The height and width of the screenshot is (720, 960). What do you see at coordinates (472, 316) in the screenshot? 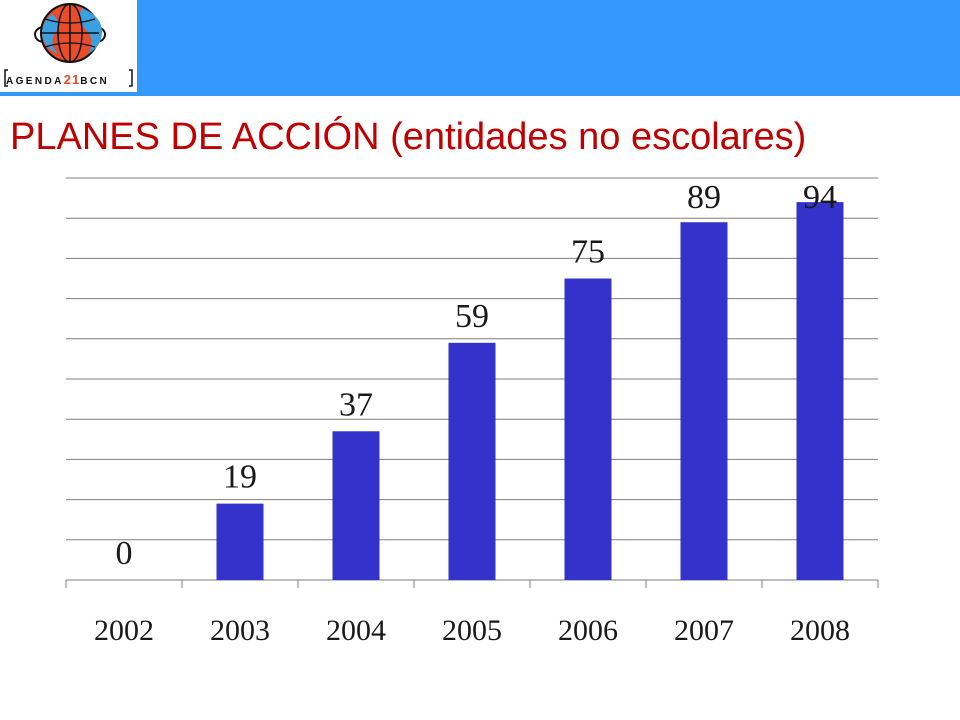
I see `data-label-2005: 59` at bounding box center [472, 316].